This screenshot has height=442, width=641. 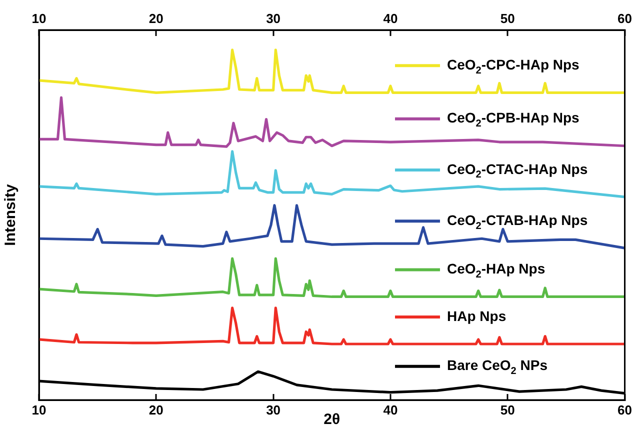 I want to click on x2-tick-label: 40, so click(x=390, y=18).